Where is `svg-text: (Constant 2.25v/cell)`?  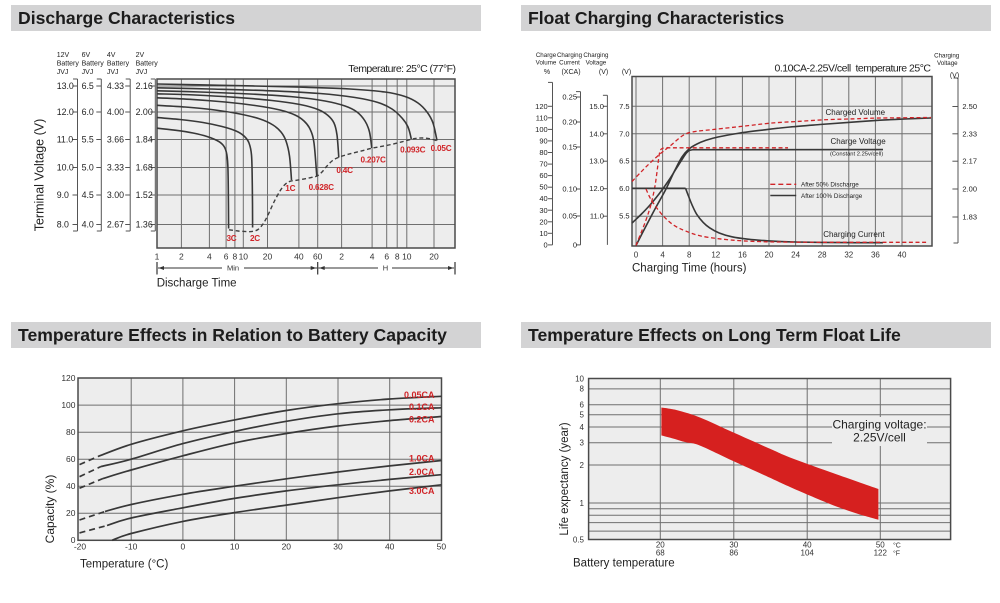
svg-text: (Constant 2.25v/cell) is located at coordinates (856, 155).